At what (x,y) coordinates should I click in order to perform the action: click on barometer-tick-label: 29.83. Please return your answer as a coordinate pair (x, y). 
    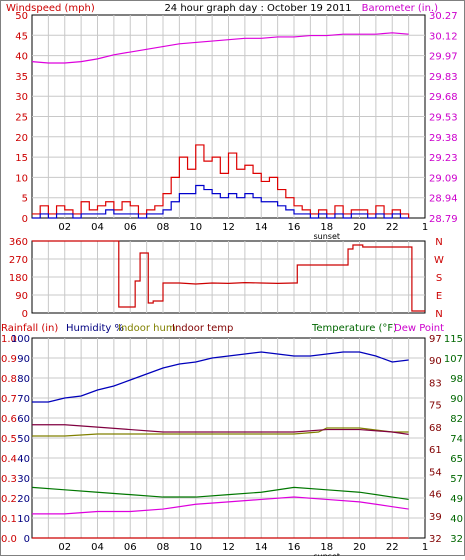
    Looking at the image, I should click on (443, 77).